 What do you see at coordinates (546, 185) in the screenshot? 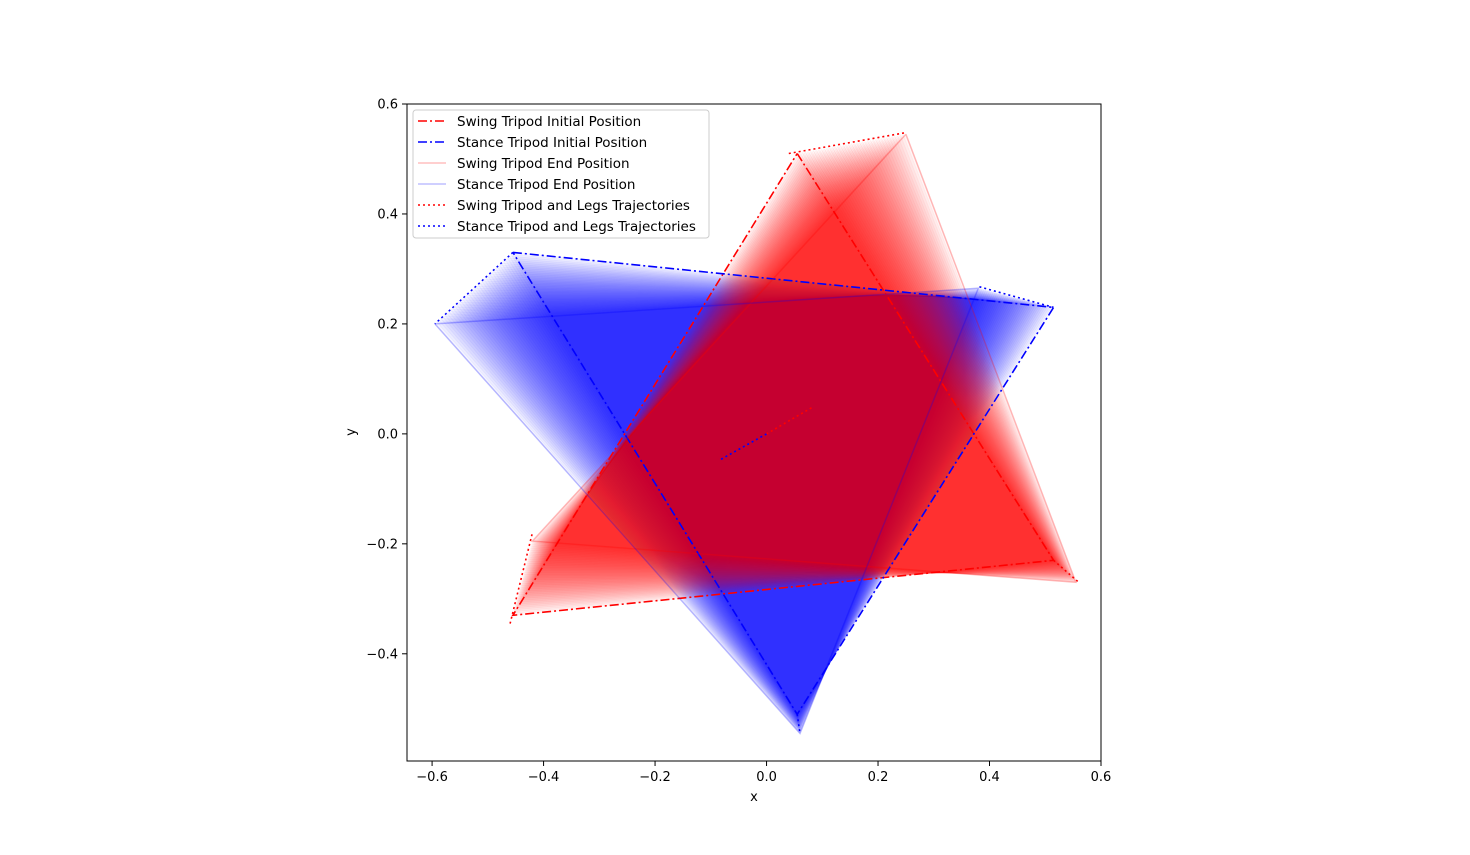
I see `legend-label-stance-tripod-end-position: Stance Tripod End Position` at bounding box center [546, 185].